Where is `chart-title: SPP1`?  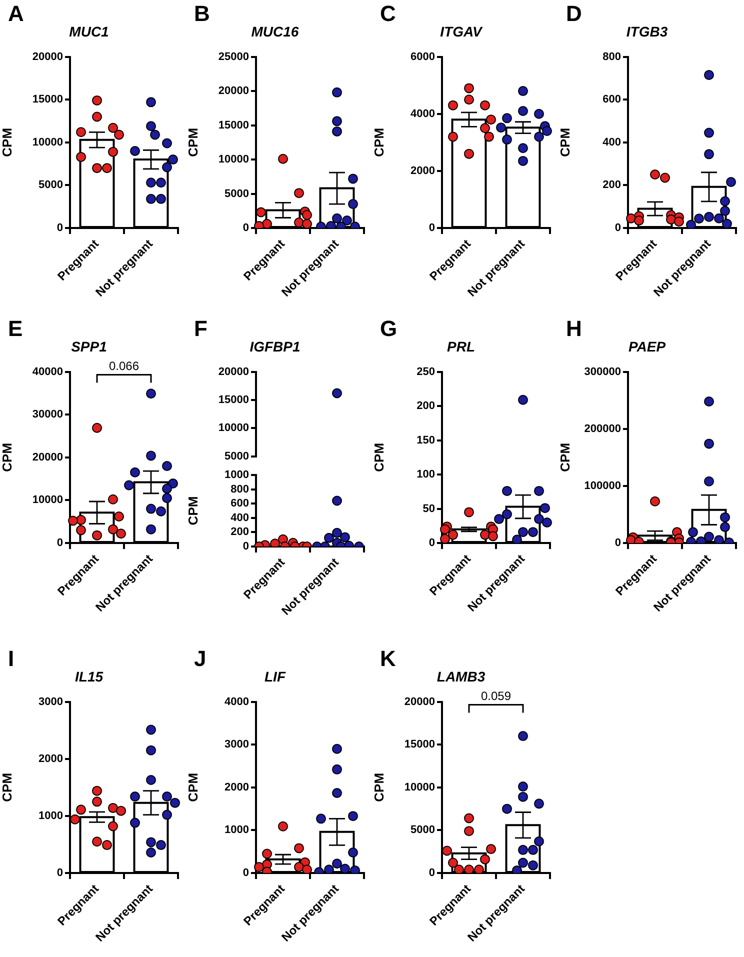
chart-title: SPP1 is located at coordinates (89, 346).